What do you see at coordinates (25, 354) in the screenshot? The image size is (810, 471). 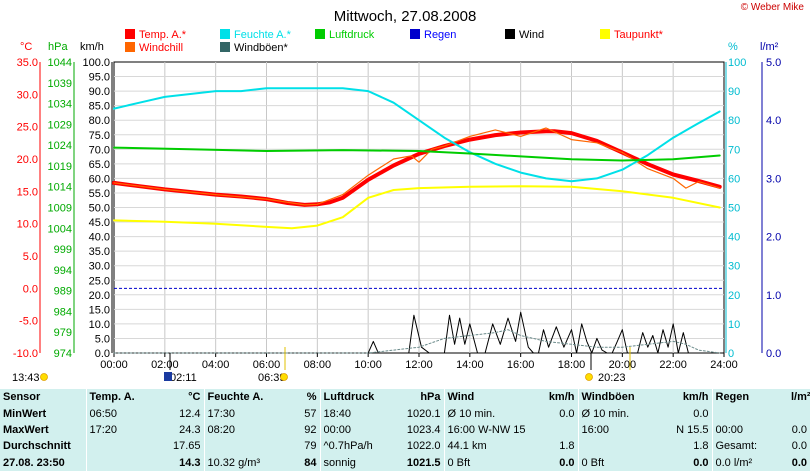 I see `temp-tick-label: -10.0` at bounding box center [25, 354].